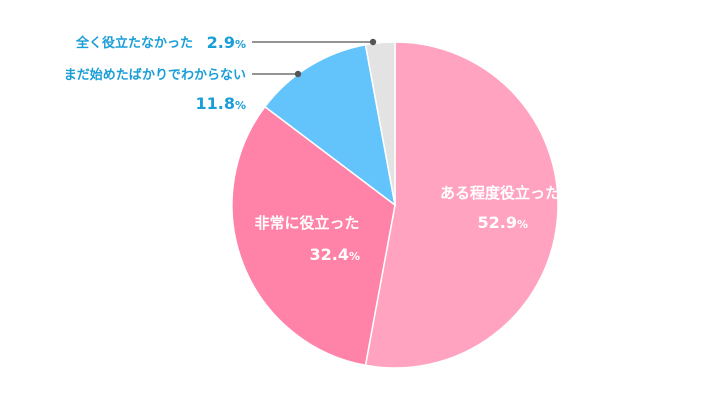  I want to click on leader-lines, so click(314, 58).